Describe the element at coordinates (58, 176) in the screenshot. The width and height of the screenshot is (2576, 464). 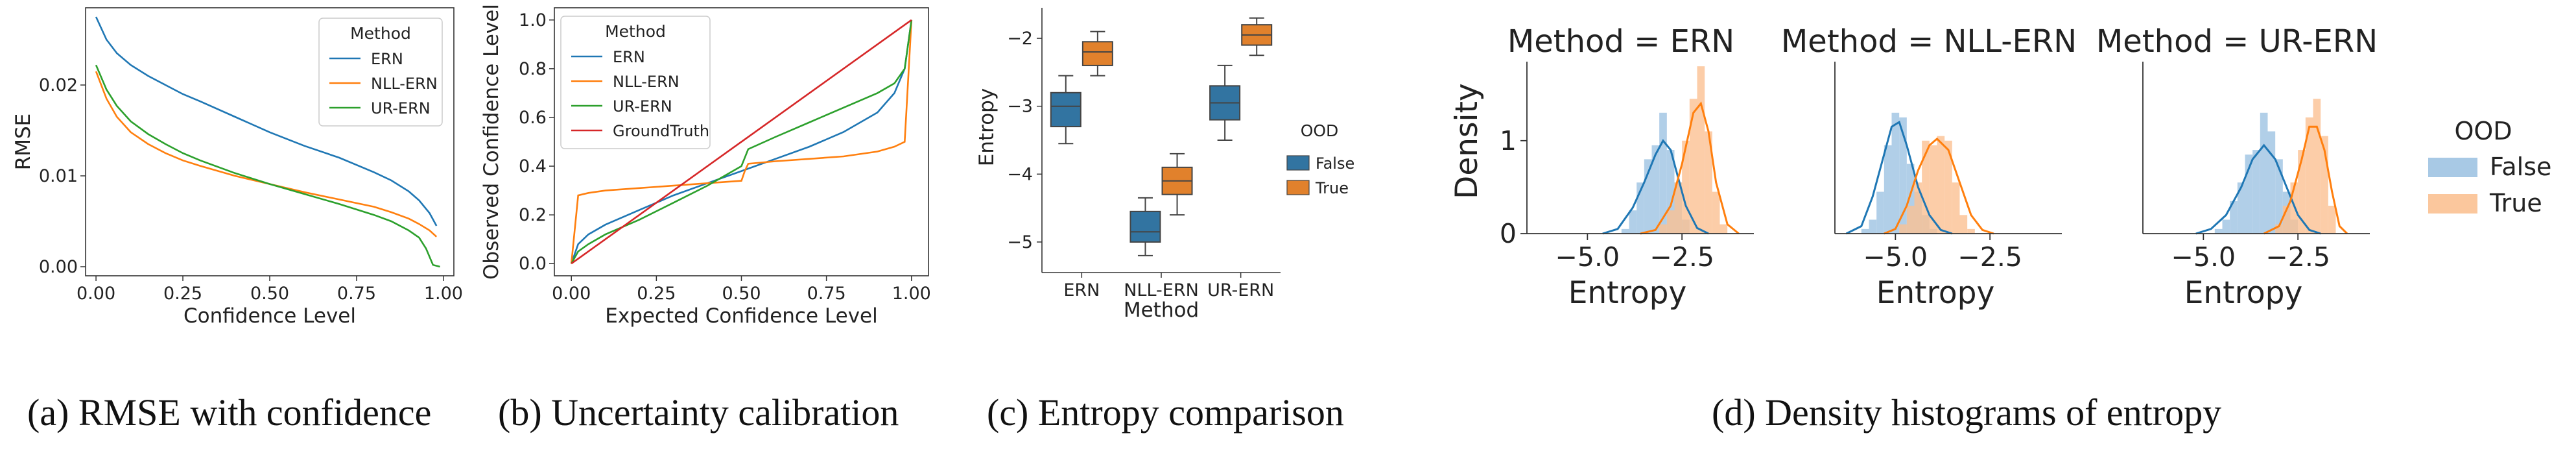
I see `y-tick-label: 0.01` at that location.